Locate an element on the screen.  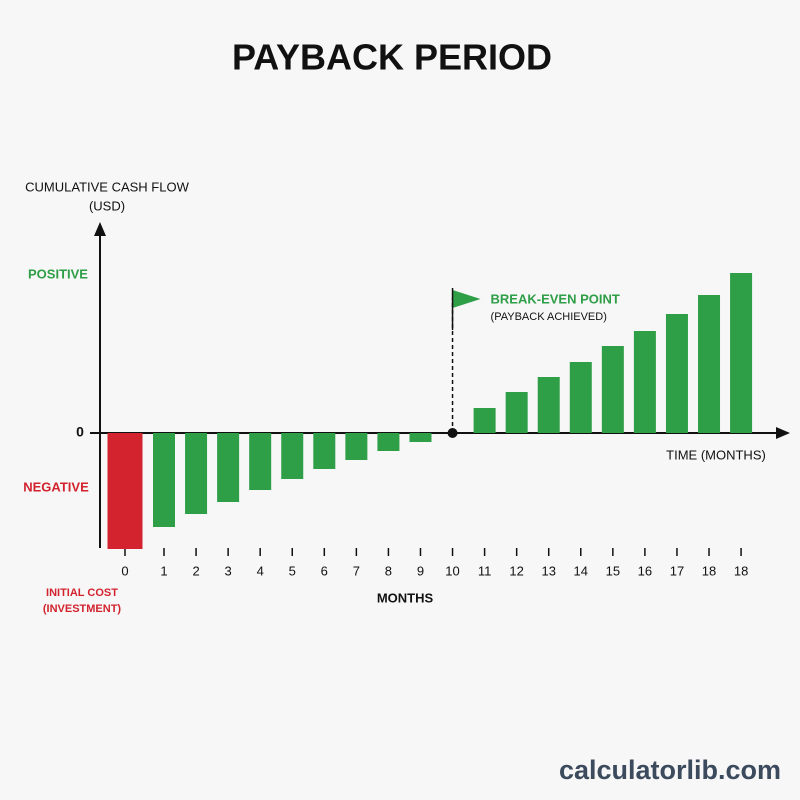
x-tick-label: 12 is located at coordinates (516, 570).